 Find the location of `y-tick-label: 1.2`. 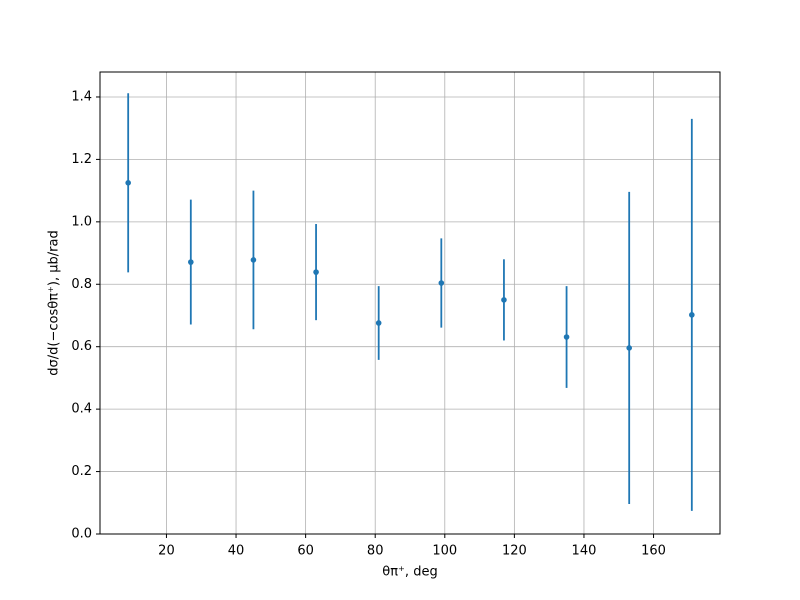

y-tick-label: 1.2 is located at coordinates (81, 159).